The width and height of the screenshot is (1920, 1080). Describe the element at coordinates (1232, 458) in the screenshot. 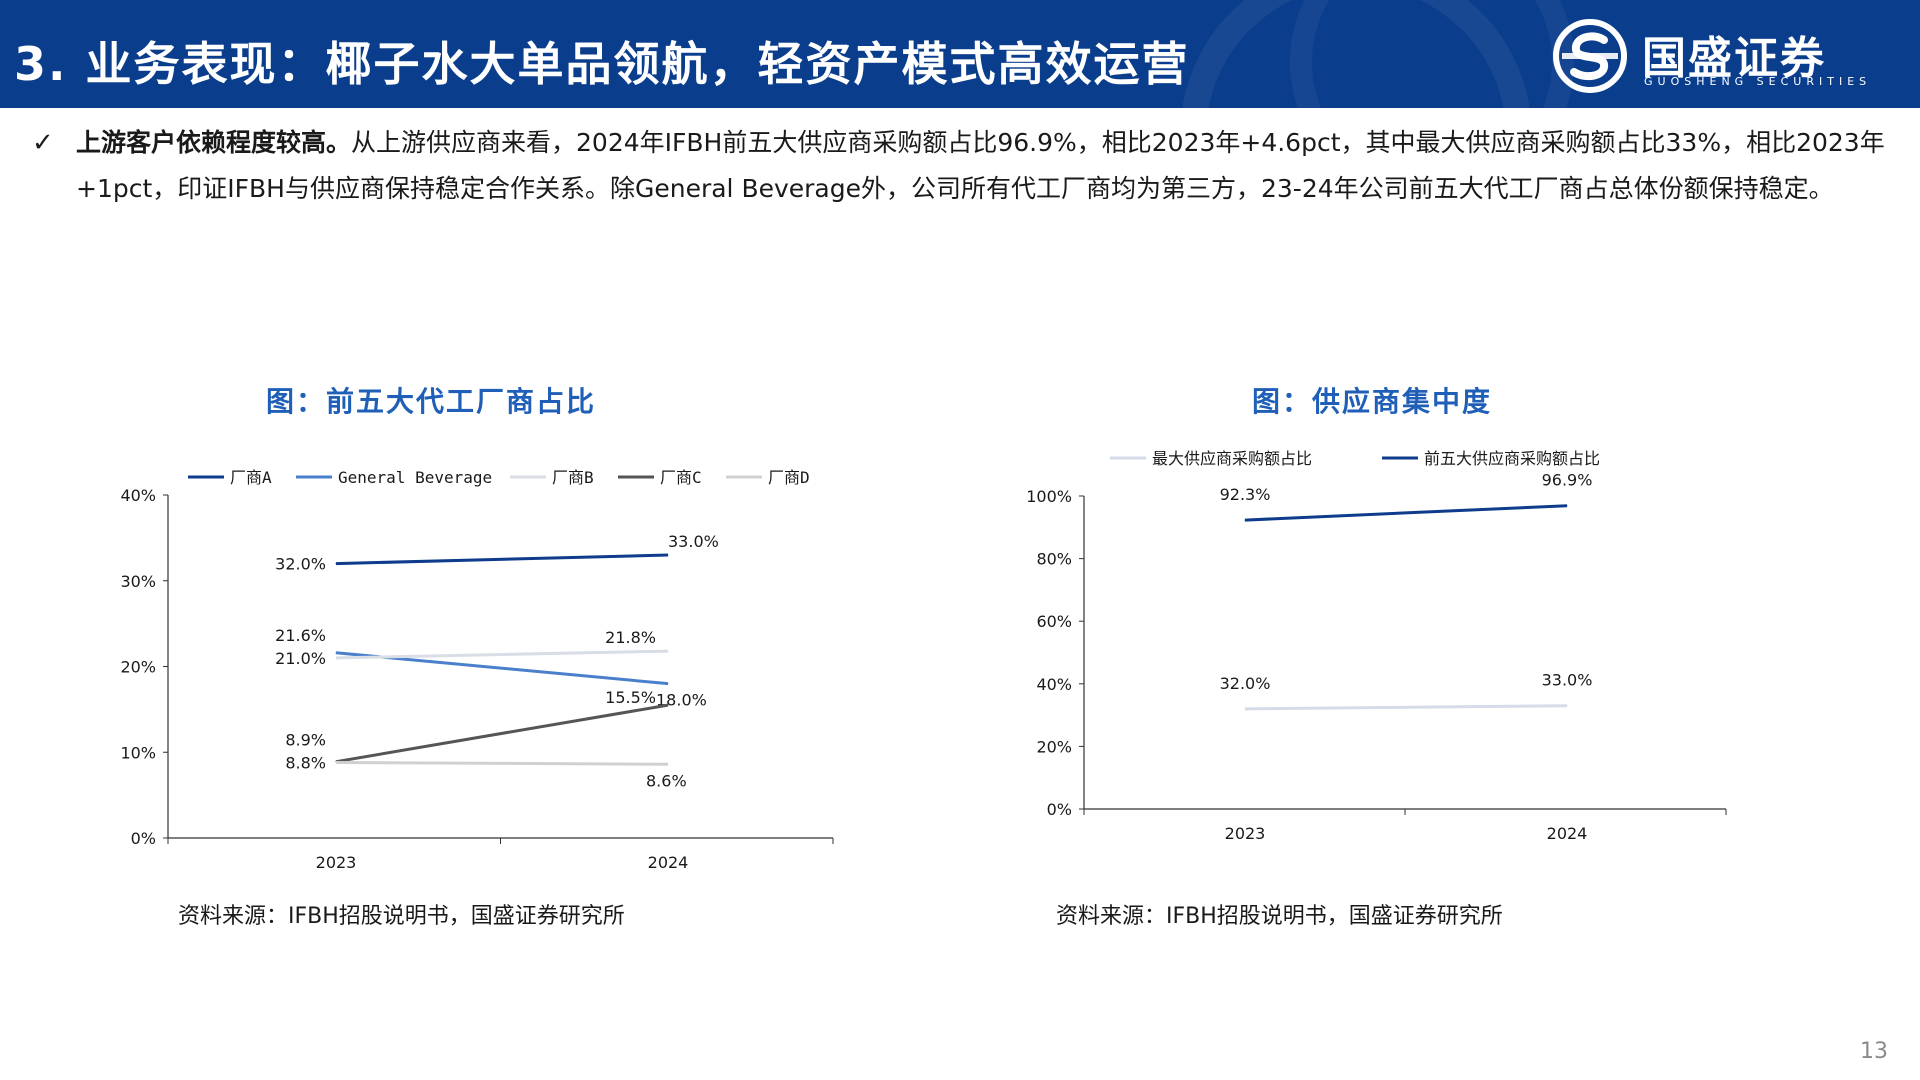

I see `legend-label: 最大供应商采购额占比` at that location.